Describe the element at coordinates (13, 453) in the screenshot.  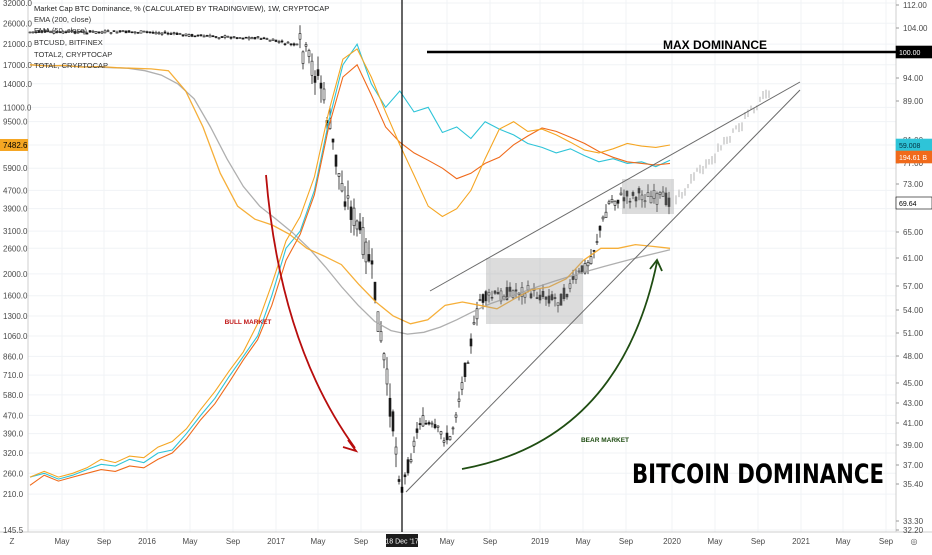
I see `left-tick-label: 320.0` at that location.